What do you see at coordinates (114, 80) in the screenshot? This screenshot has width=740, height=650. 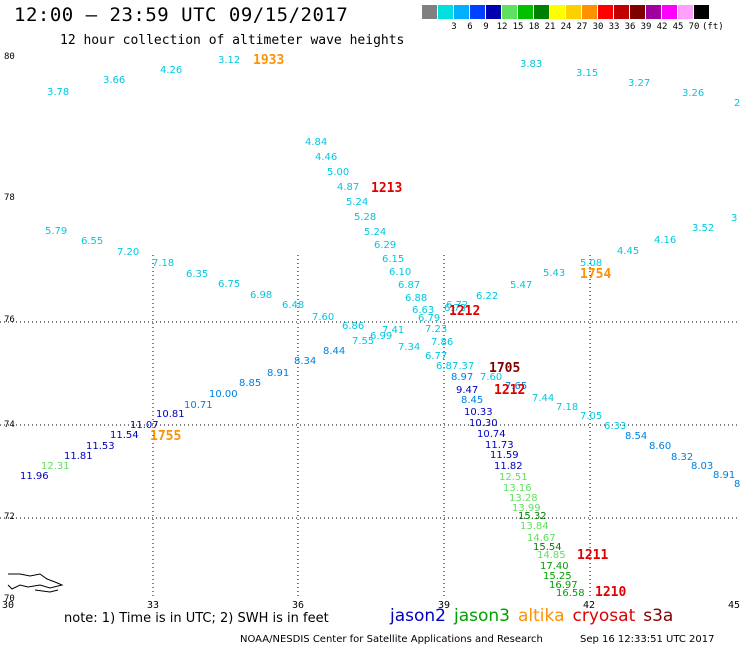 I see `wave-height-value: 3.66` at bounding box center [114, 80].